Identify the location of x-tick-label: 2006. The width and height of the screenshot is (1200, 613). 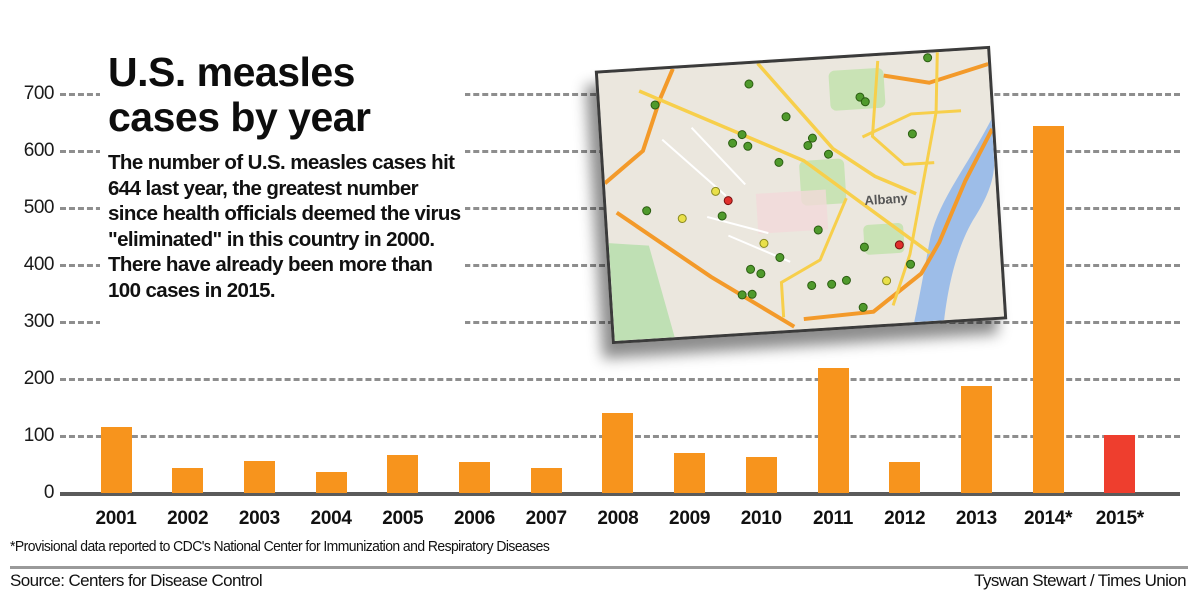
(474, 518).